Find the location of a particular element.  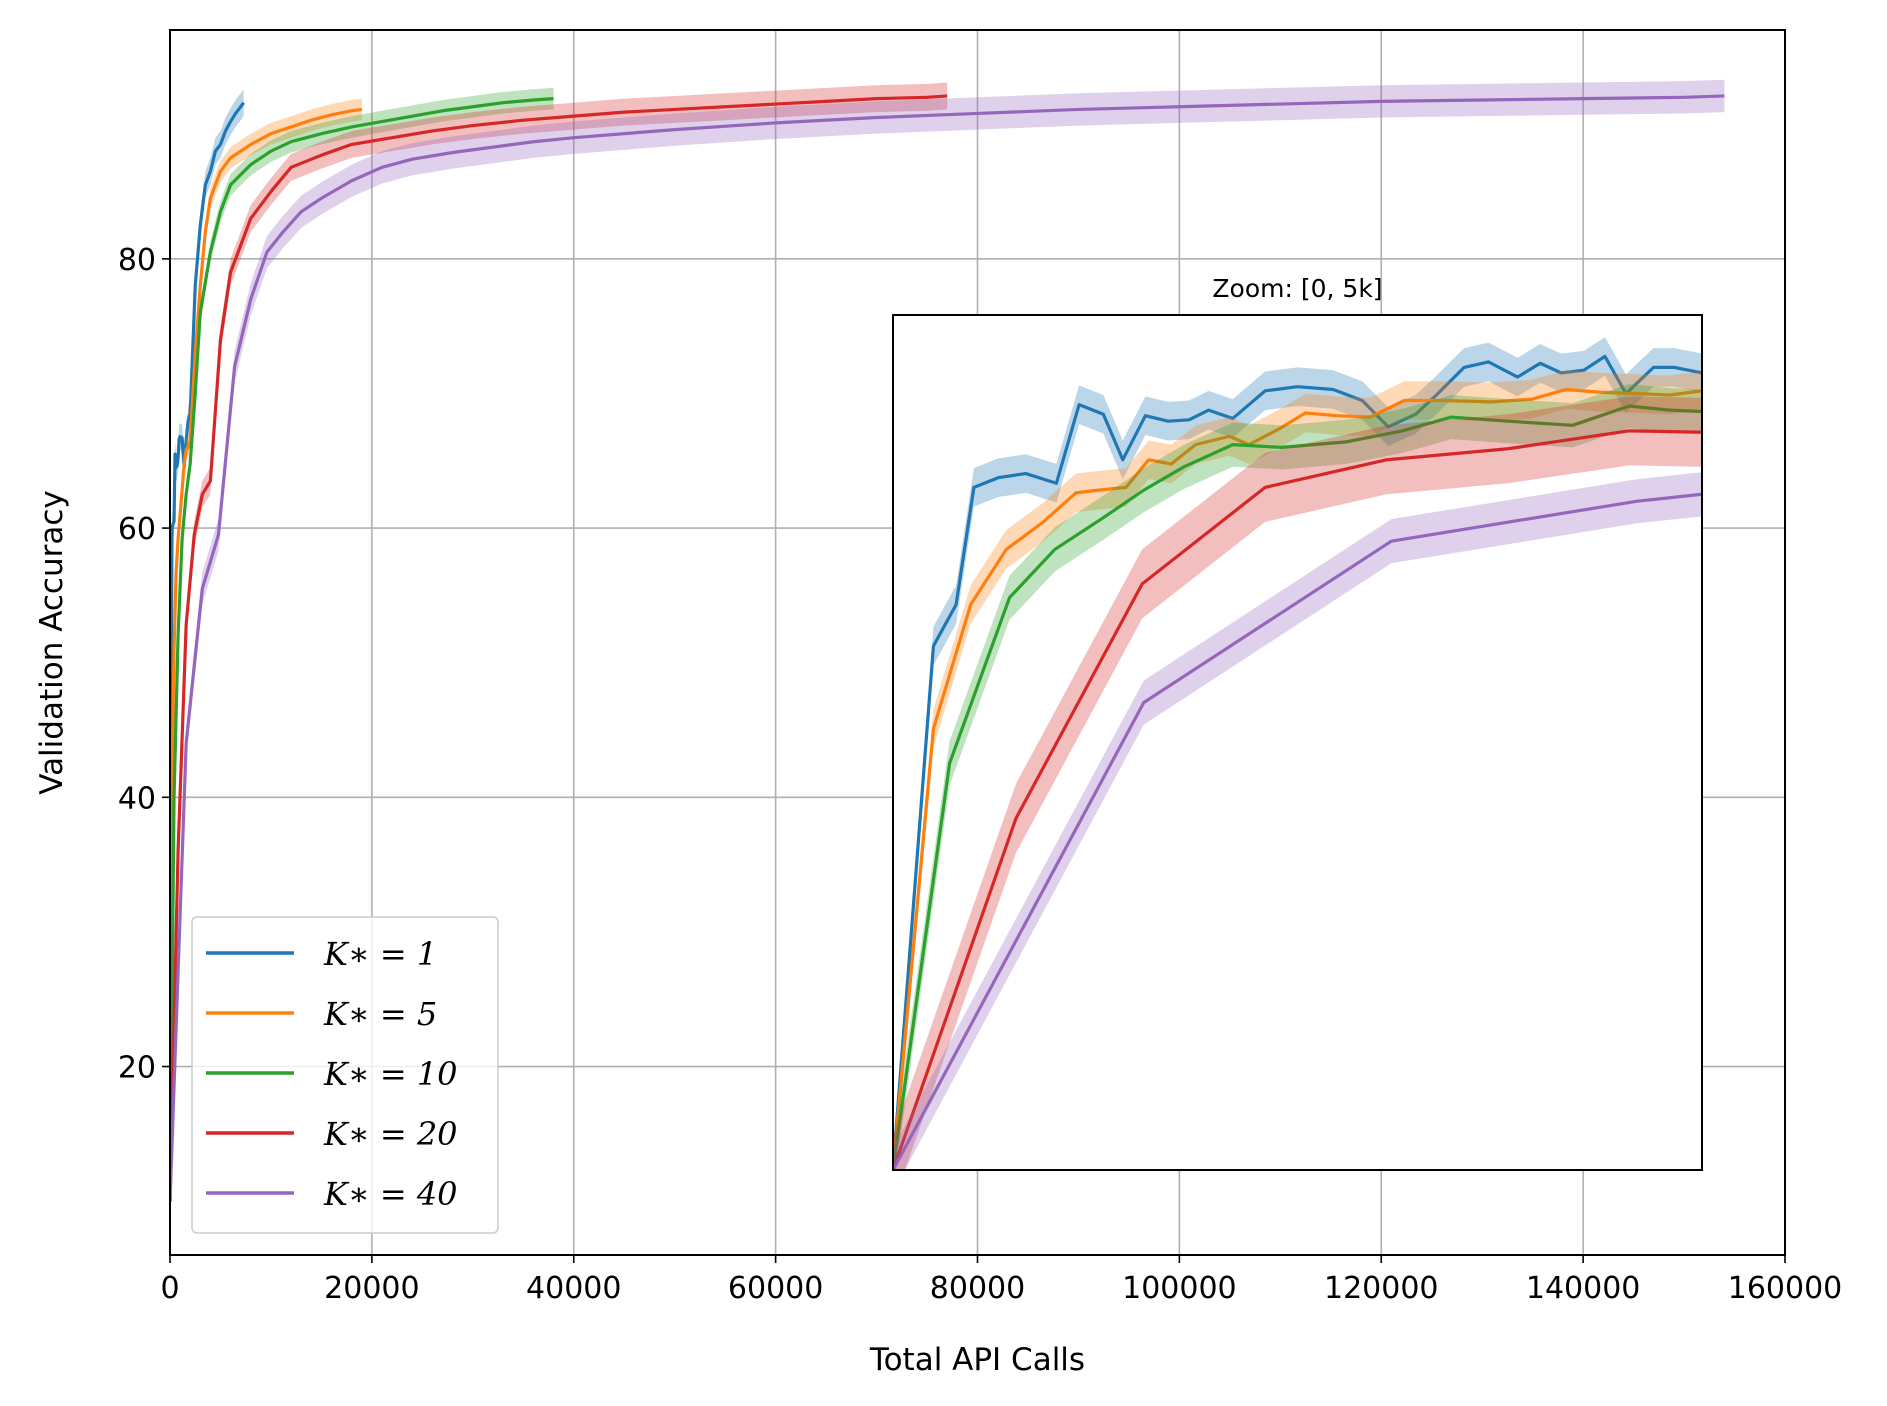

legend-entry: K∗ = 20 is located at coordinates (332, 1134).